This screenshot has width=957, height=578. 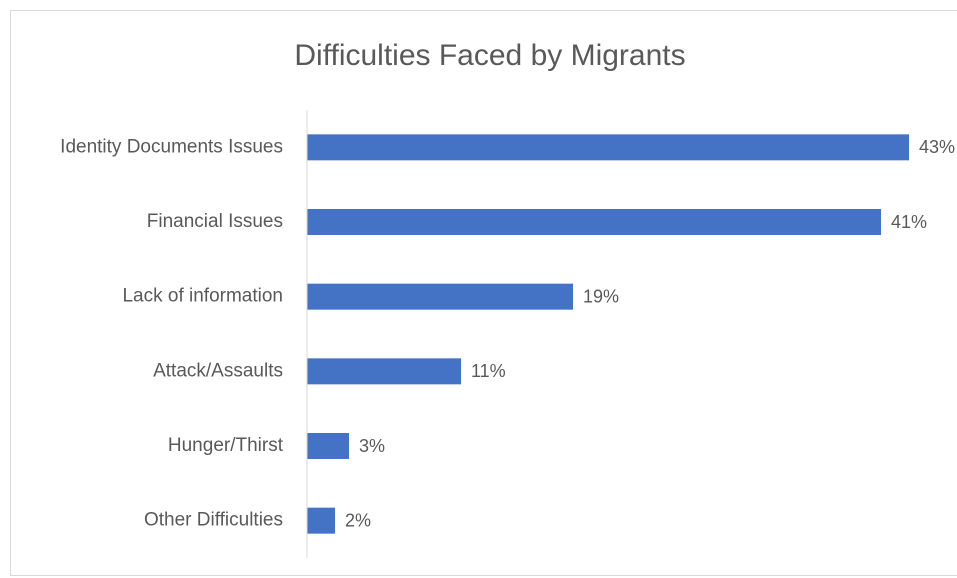 I want to click on category-label: Lack of information, so click(x=202, y=296).